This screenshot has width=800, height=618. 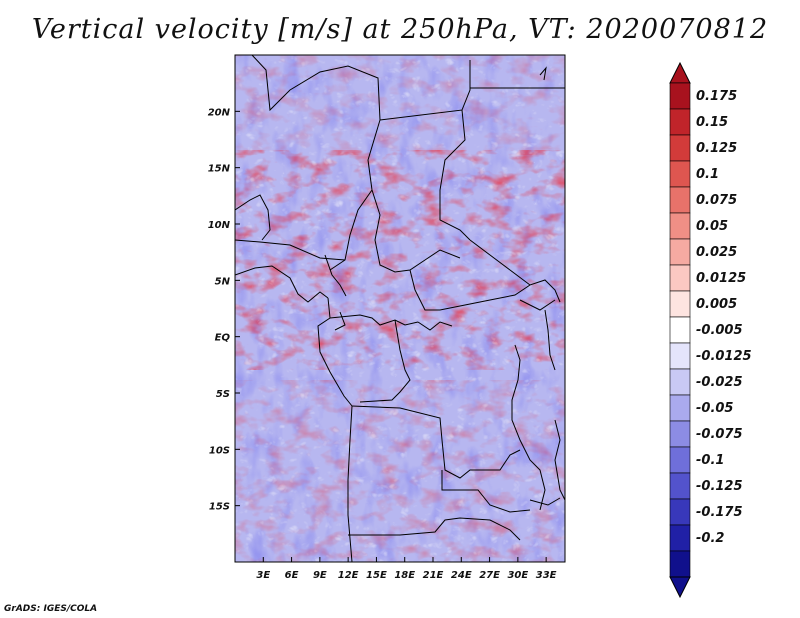 I want to click on colorbar-label: -0.05, so click(x=714, y=408).